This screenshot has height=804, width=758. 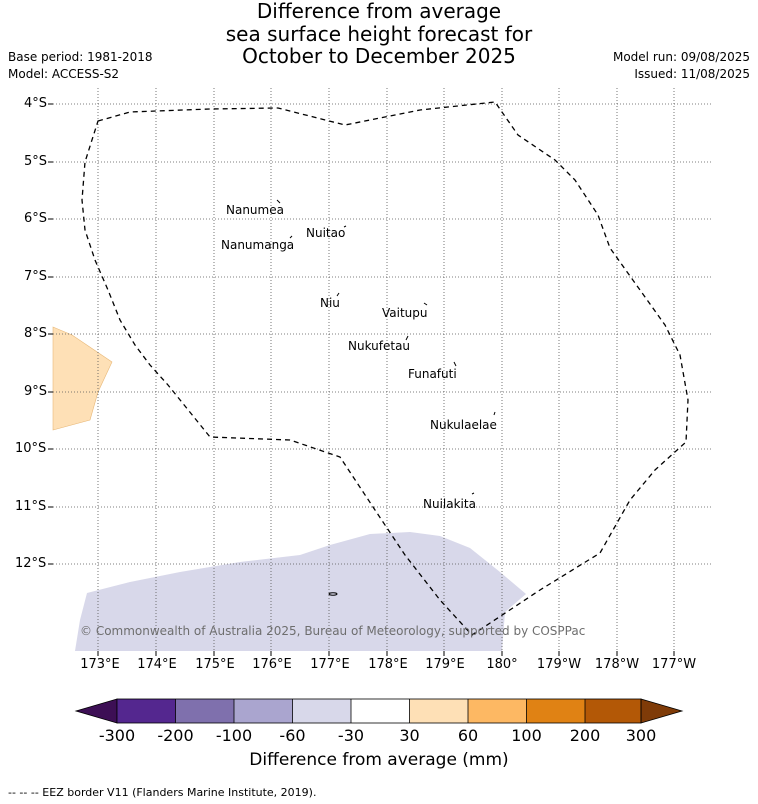 I want to click on lat-label-7s: 7°S, so click(x=36, y=276).